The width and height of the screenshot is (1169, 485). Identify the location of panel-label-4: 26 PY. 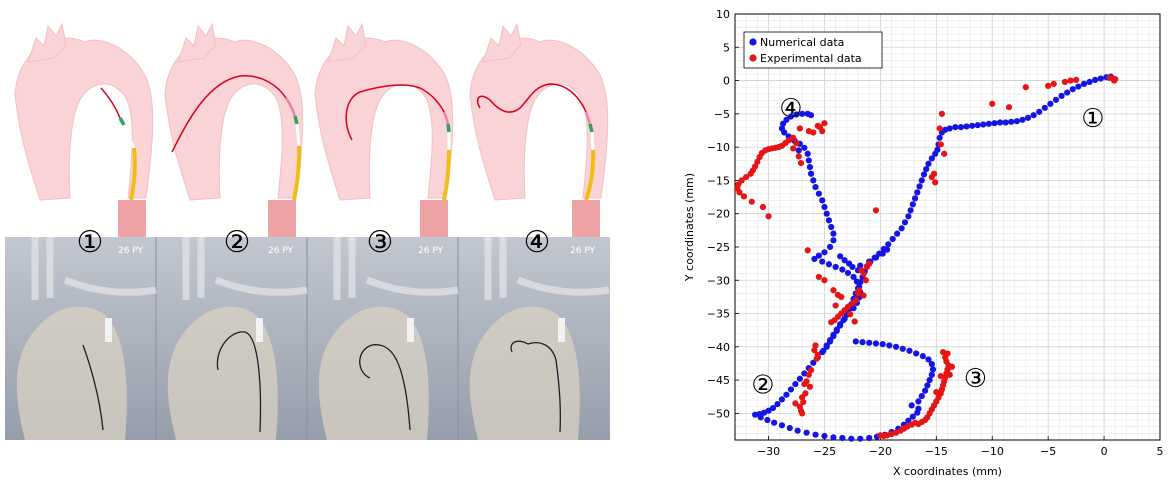
(583, 251).